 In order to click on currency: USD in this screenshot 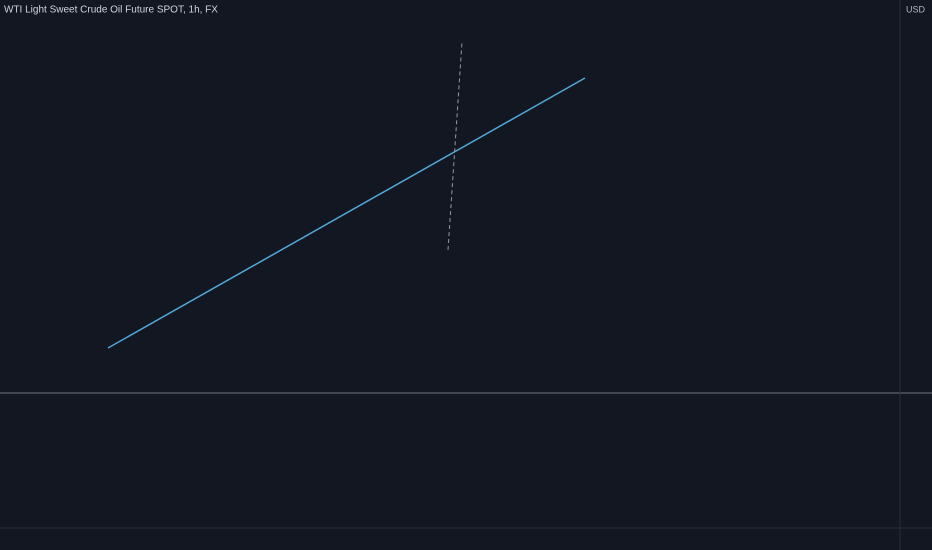, I will do `click(916, 9)`.